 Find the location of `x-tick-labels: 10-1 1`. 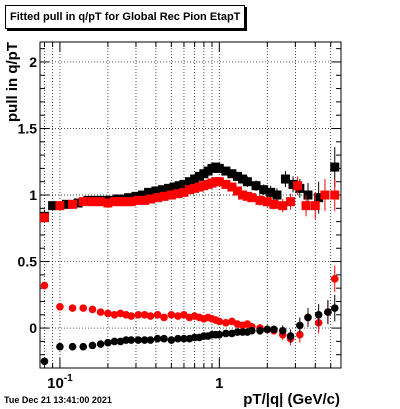

x-tick-labels: 10-1 1 is located at coordinates (135, 382).